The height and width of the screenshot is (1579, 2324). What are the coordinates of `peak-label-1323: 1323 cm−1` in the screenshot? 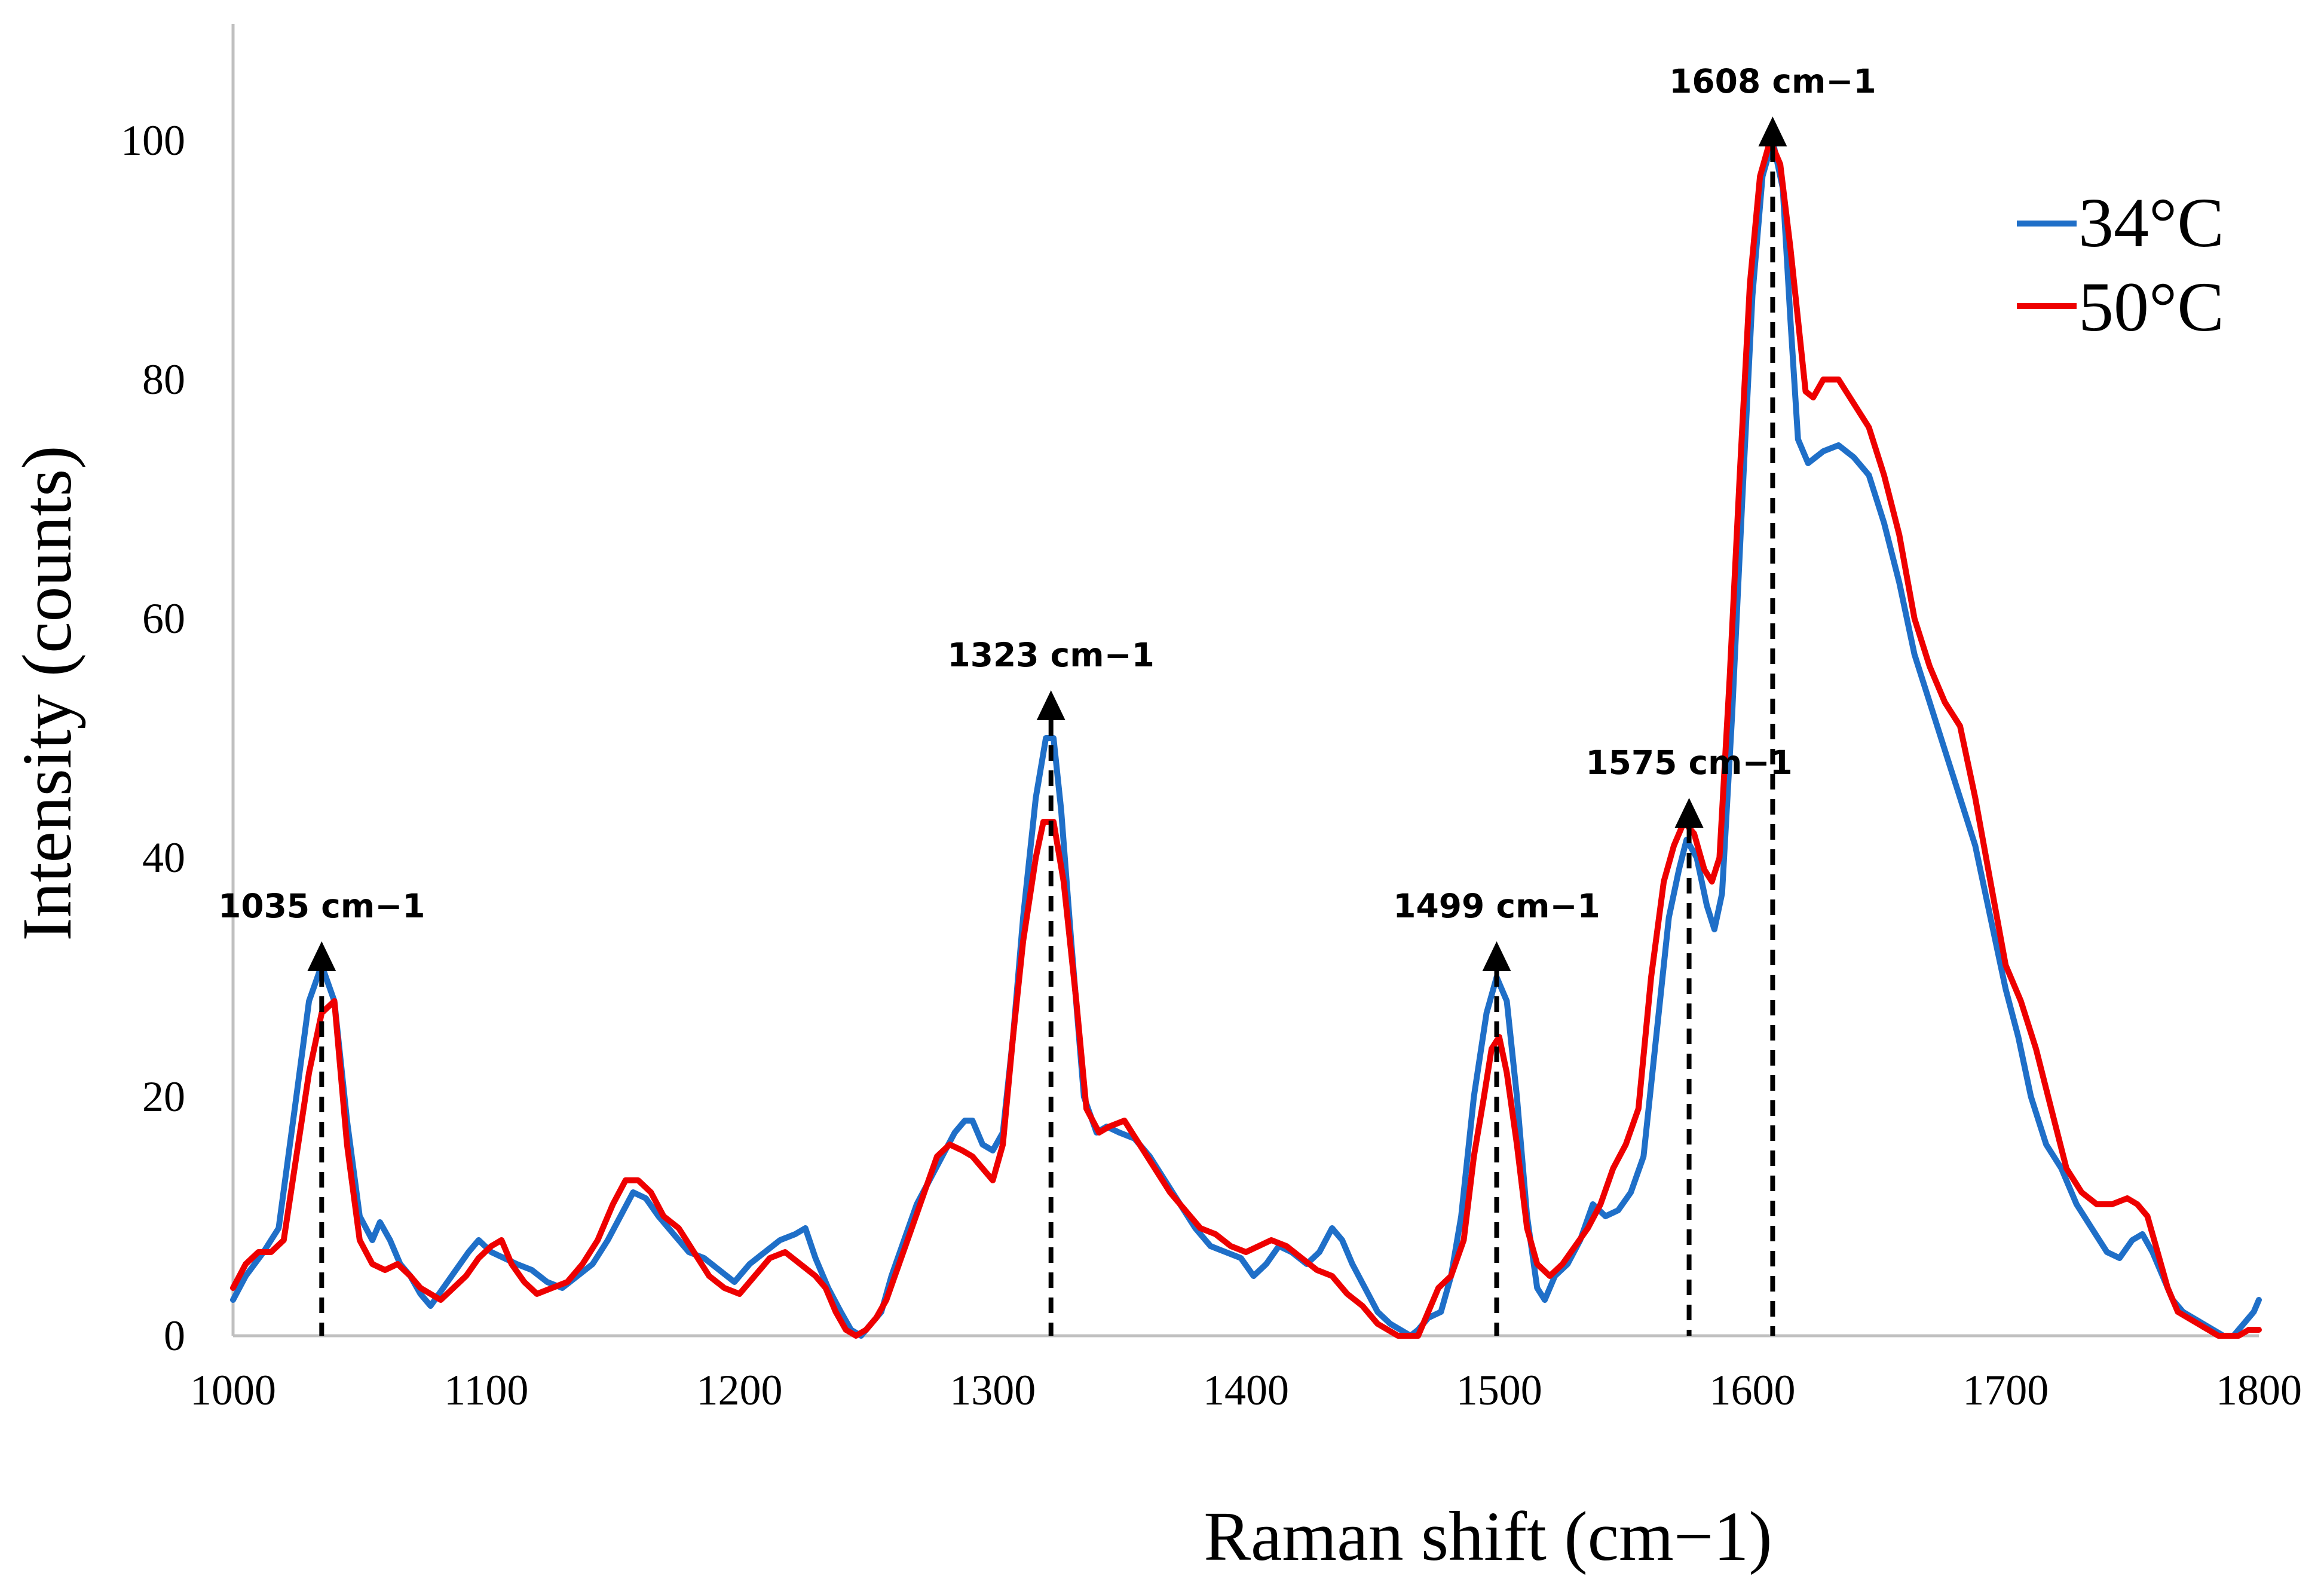 It's located at (1051, 655).